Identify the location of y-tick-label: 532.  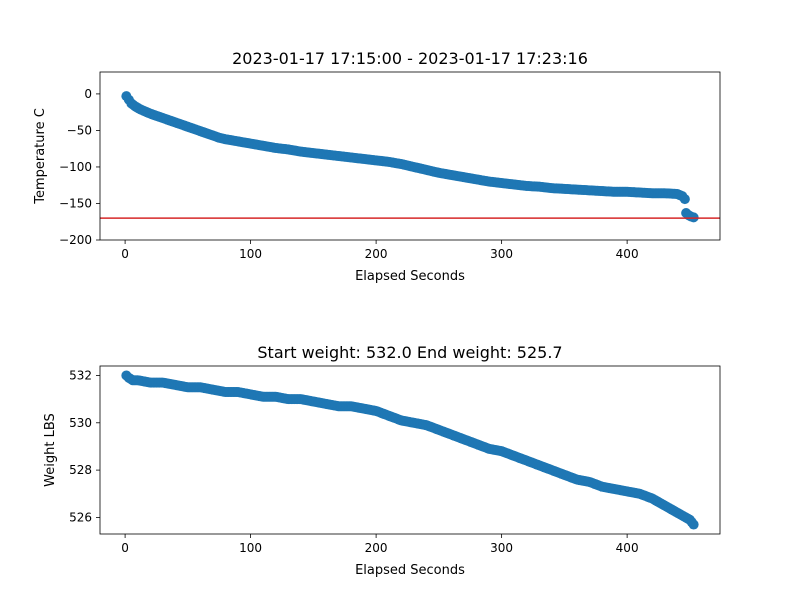
(80, 375).